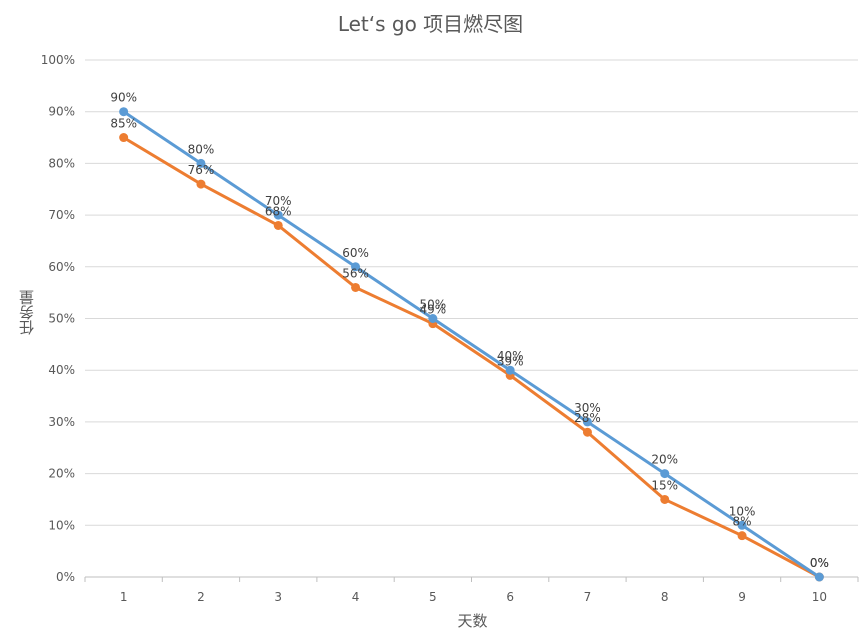 The image size is (861, 643). I want to click on x-tick-label: 4, so click(356, 597).